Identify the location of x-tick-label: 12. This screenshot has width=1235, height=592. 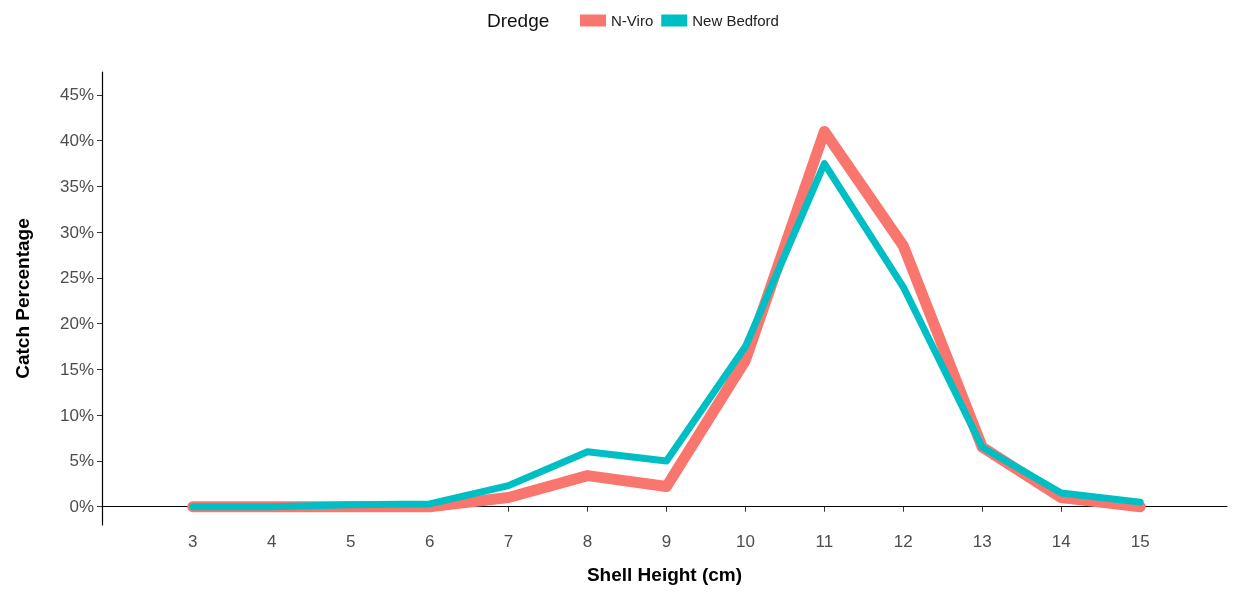
(903, 541).